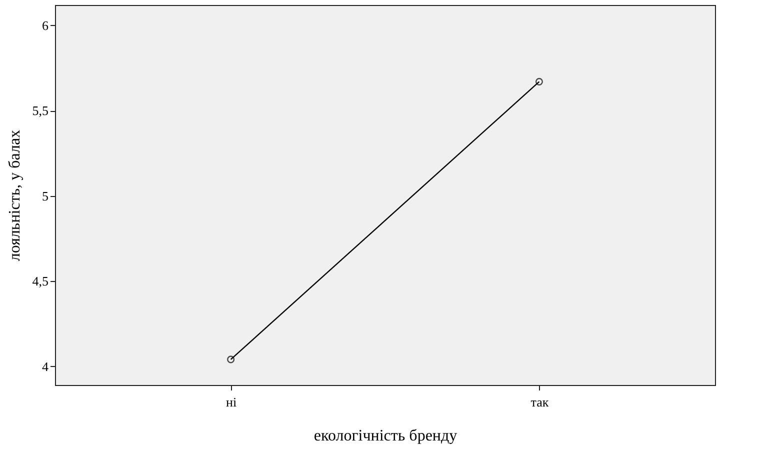 This screenshot has height=464, width=765. What do you see at coordinates (15, 196) in the screenshot?
I see `y-axis-title: лояльність, у балах` at bounding box center [15, 196].